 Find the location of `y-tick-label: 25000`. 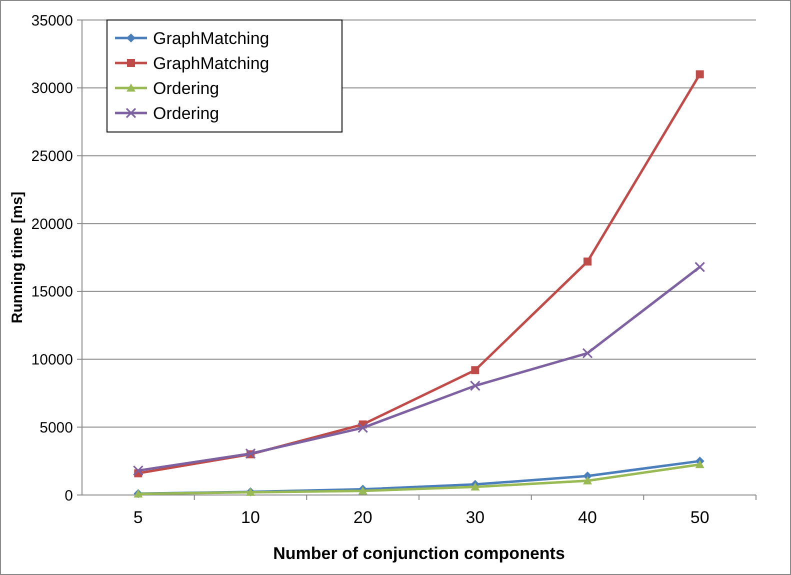

y-tick-label: 25000 is located at coordinates (52, 156).